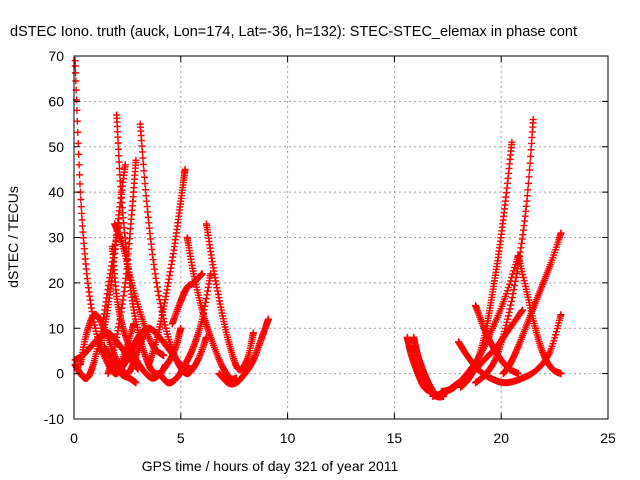 This screenshot has height=480, width=640. I want to click on y-tick-label: 70, so click(56, 56).